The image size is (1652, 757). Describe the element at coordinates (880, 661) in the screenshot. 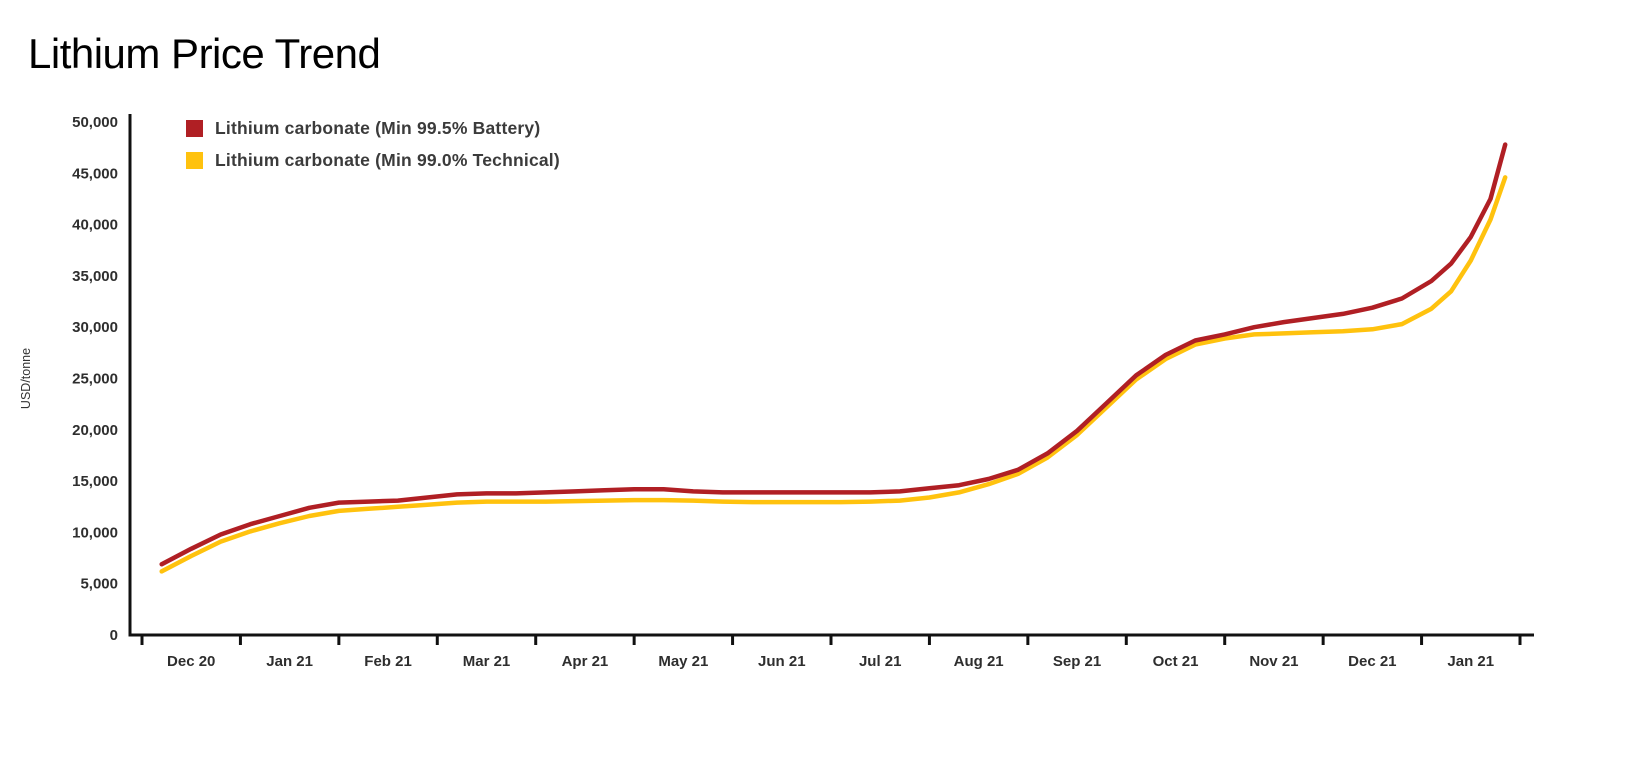

I see `x-axis-tick-label: Jul 21` at that location.